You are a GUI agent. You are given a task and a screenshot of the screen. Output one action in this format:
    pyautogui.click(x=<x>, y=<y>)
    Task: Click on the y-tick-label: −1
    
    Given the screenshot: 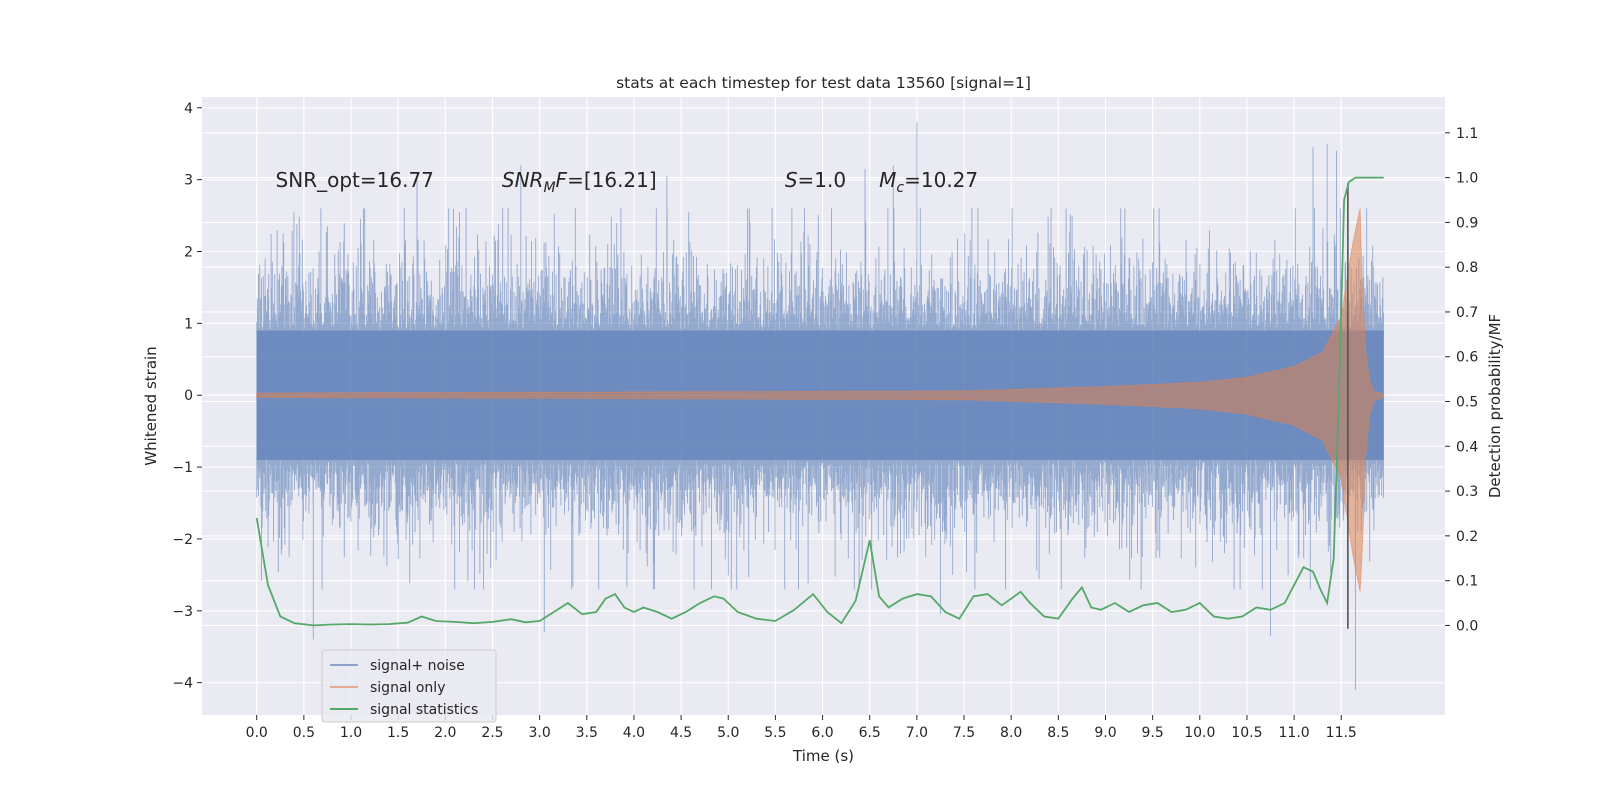 What is the action you would take?
    pyautogui.click(x=182, y=468)
    